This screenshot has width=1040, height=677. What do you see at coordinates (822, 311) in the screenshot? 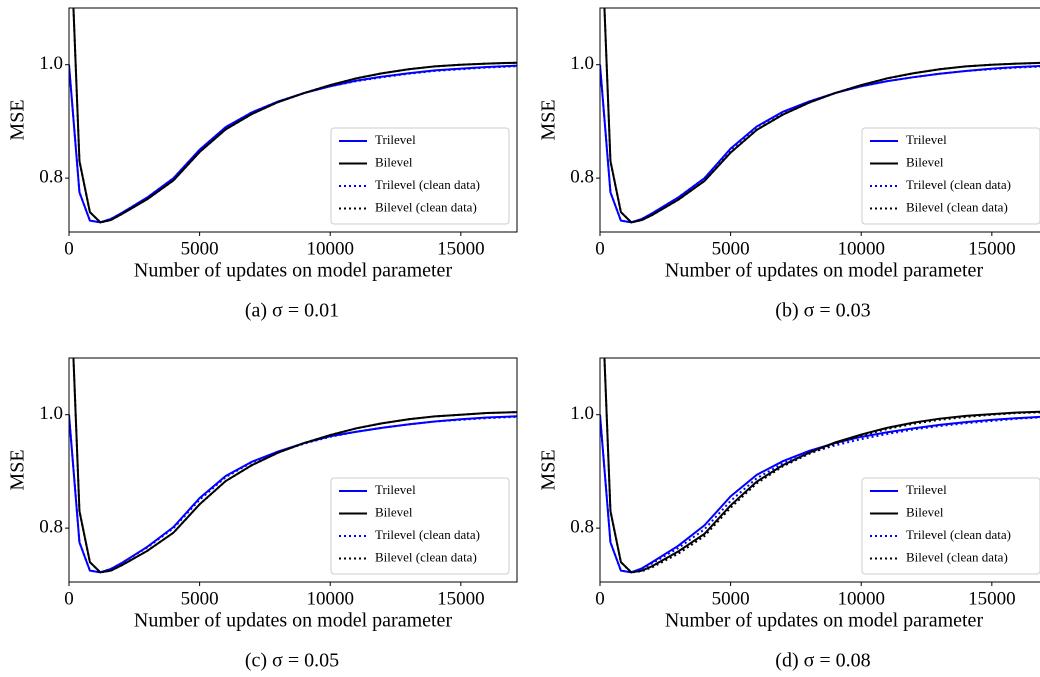
I see `subplot-caption: (b) σ = 0.03` at bounding box center [822, 311].